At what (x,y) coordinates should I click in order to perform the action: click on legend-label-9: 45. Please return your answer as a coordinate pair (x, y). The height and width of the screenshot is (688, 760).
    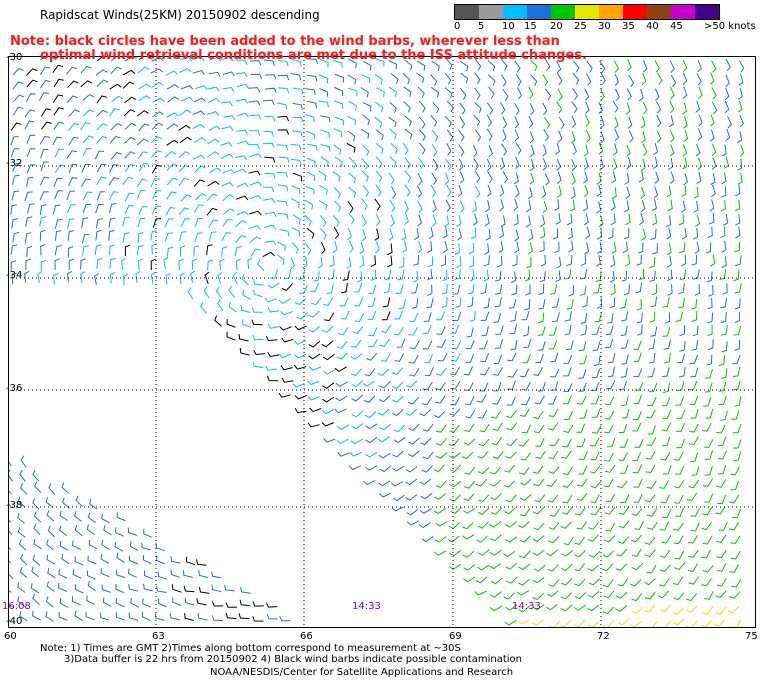
    Looking at the image, I should click on (676, 26).